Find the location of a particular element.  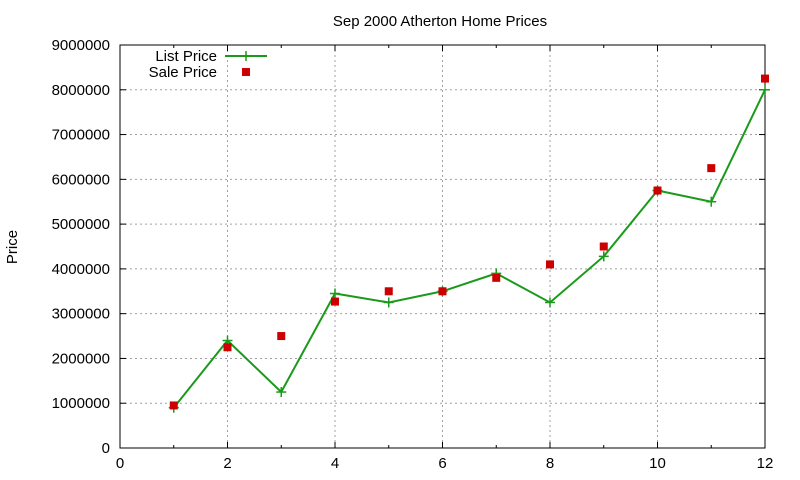

legend-label: Sale Price is located at coordinates (183, 72).